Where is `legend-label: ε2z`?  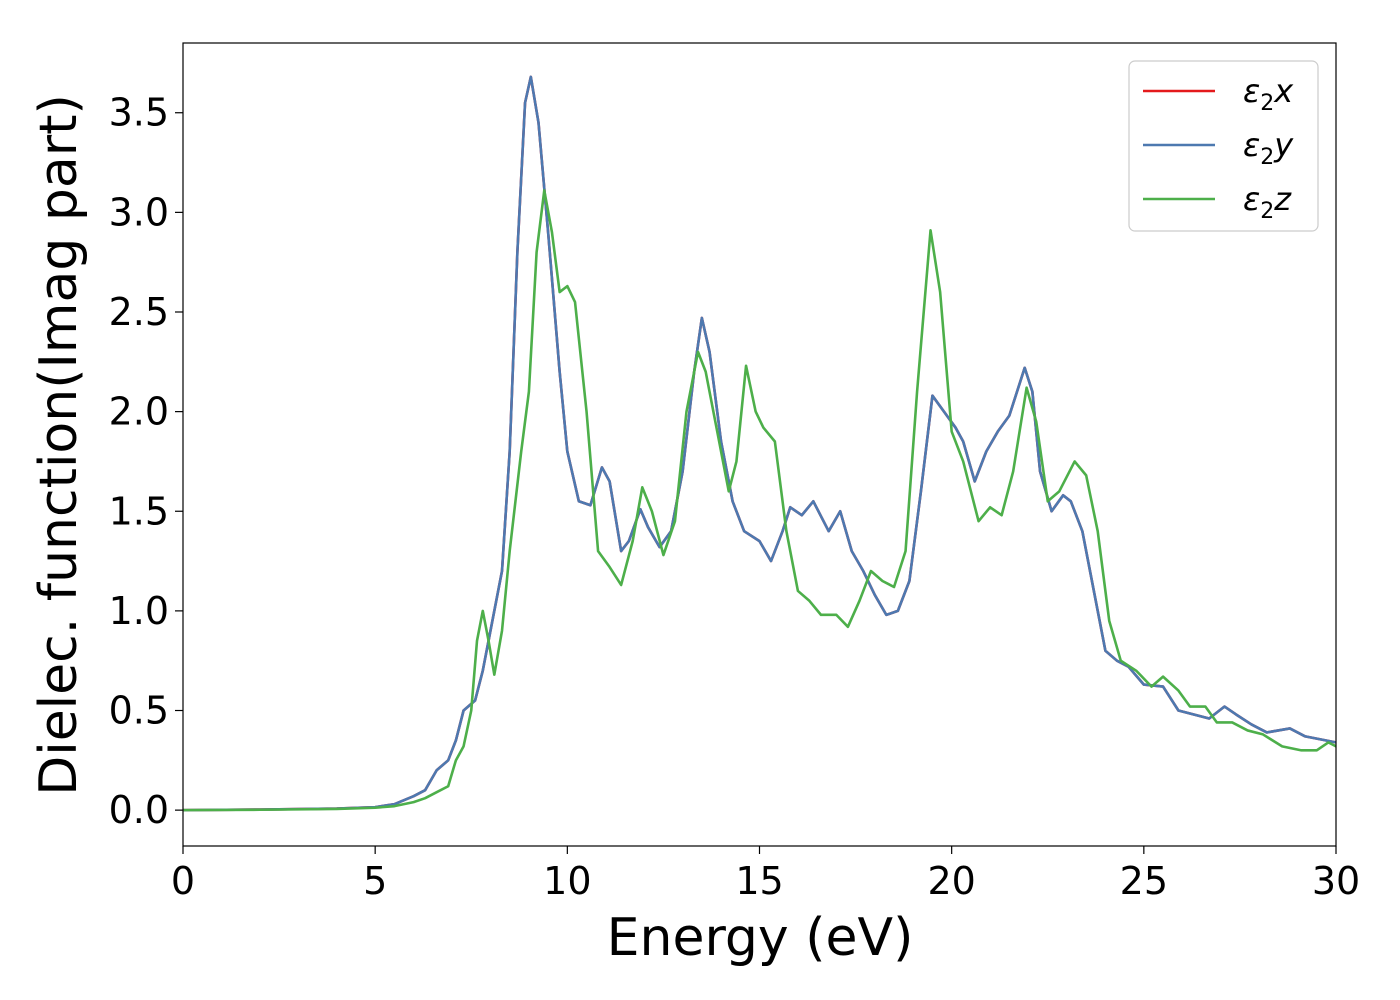 legend-label: ε2z is located at coordinates (1267, 202).